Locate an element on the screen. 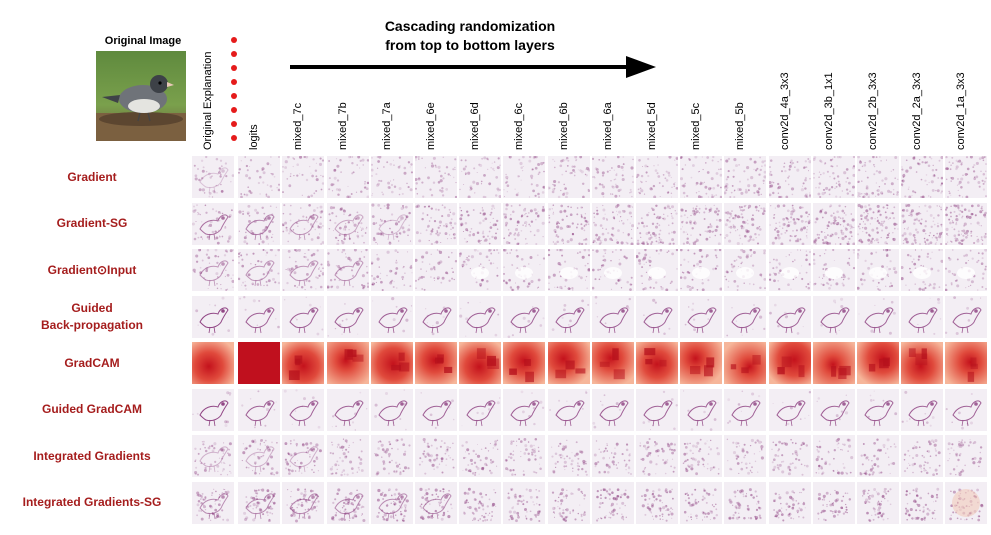 This screenshot has width=991, height=535. row-label-line: Gradient-SG is located at coordinates (92, 223).